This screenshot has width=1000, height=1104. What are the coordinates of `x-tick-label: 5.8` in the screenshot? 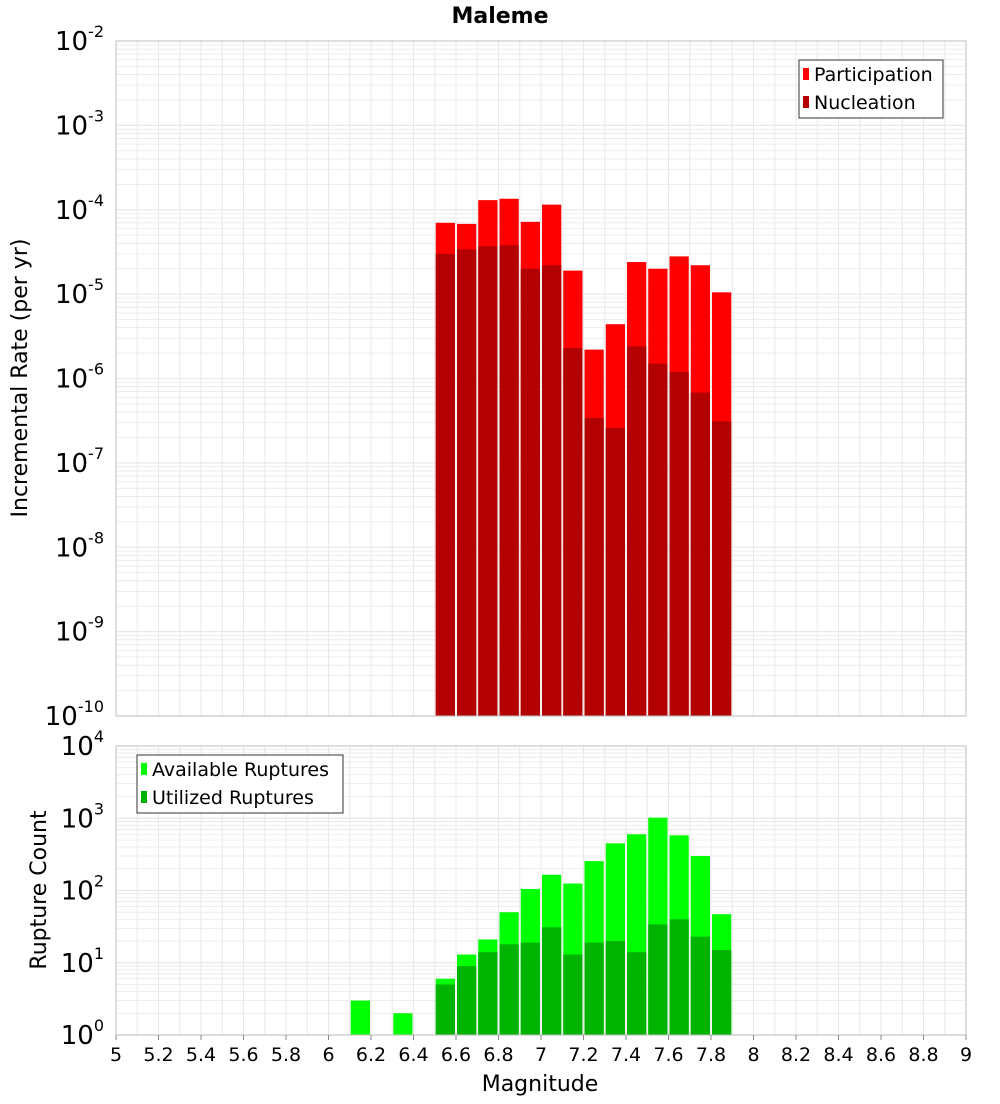 It's located at (286, 1055).